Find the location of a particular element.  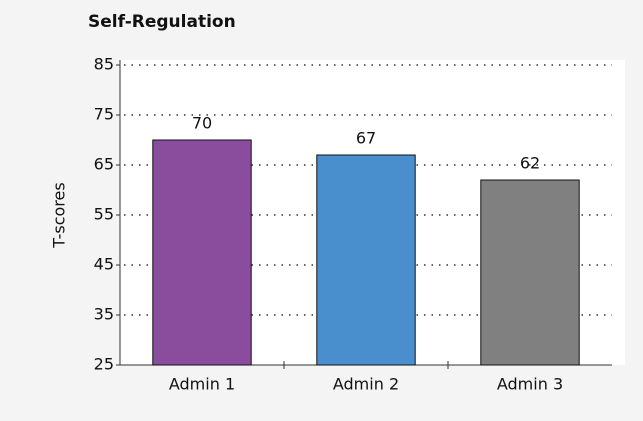

data-label: 62 is located at coordinates (530, 163).